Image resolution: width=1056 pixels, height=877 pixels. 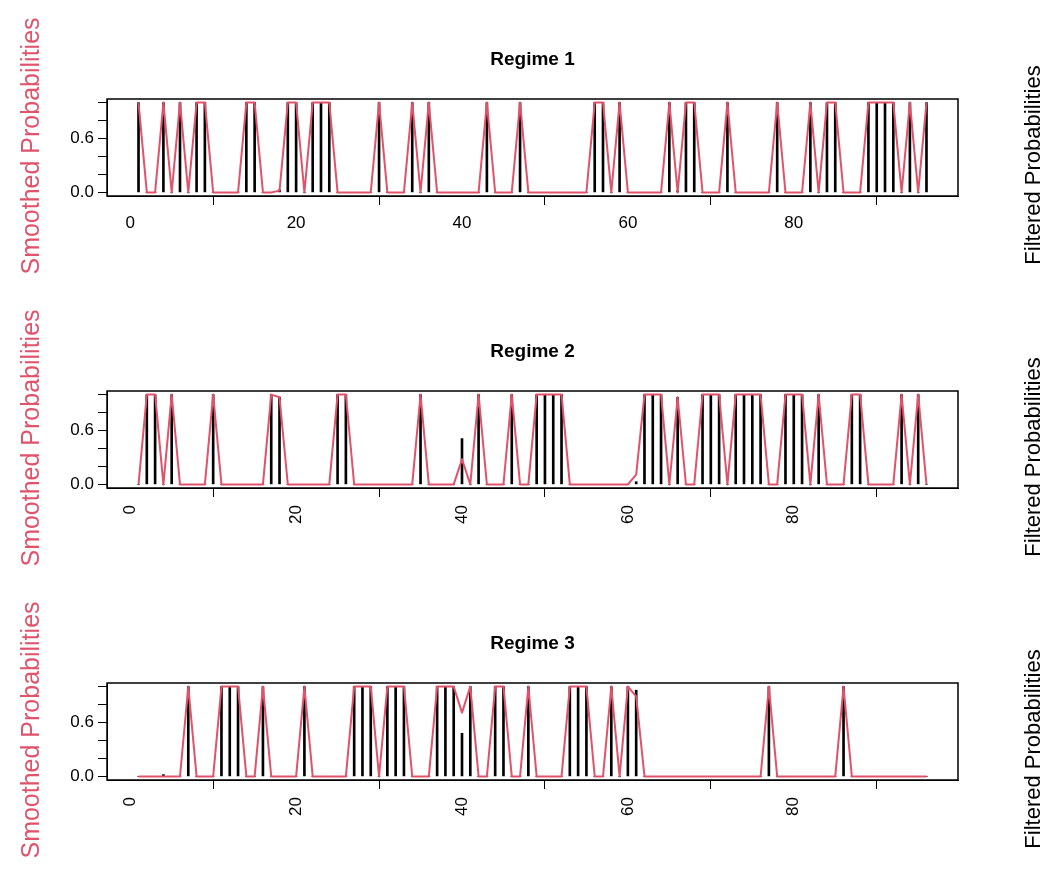 What do you see at coordinates (532, 643) in the screenshot?
I see `chart-title: Regime 3` at bounding box center [532, 643].